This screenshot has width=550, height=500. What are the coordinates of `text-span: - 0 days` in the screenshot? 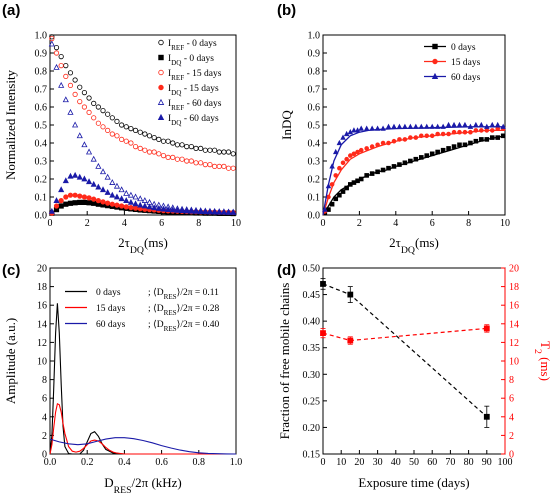 It's located at (200, 44).